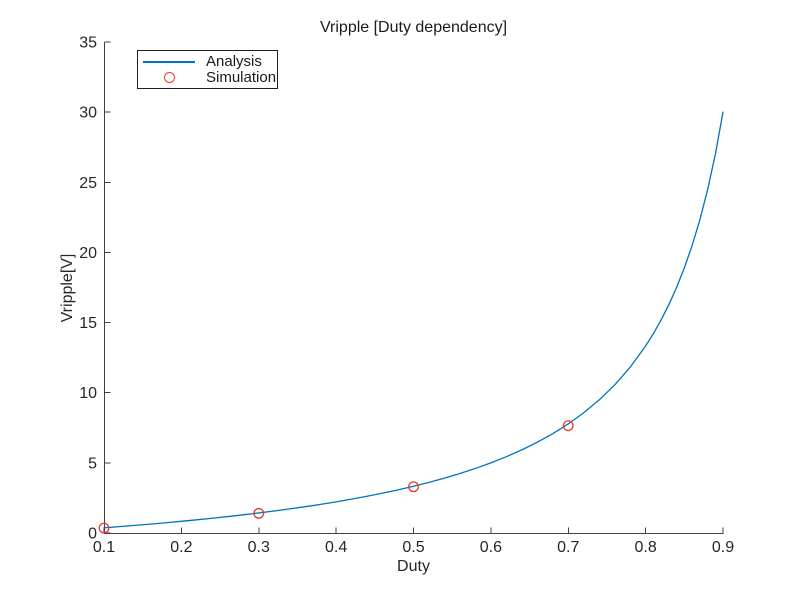  Describe the element at coordinates (259, 547) in the screenshot. I see `x-tick-label: 0.3` at that location.